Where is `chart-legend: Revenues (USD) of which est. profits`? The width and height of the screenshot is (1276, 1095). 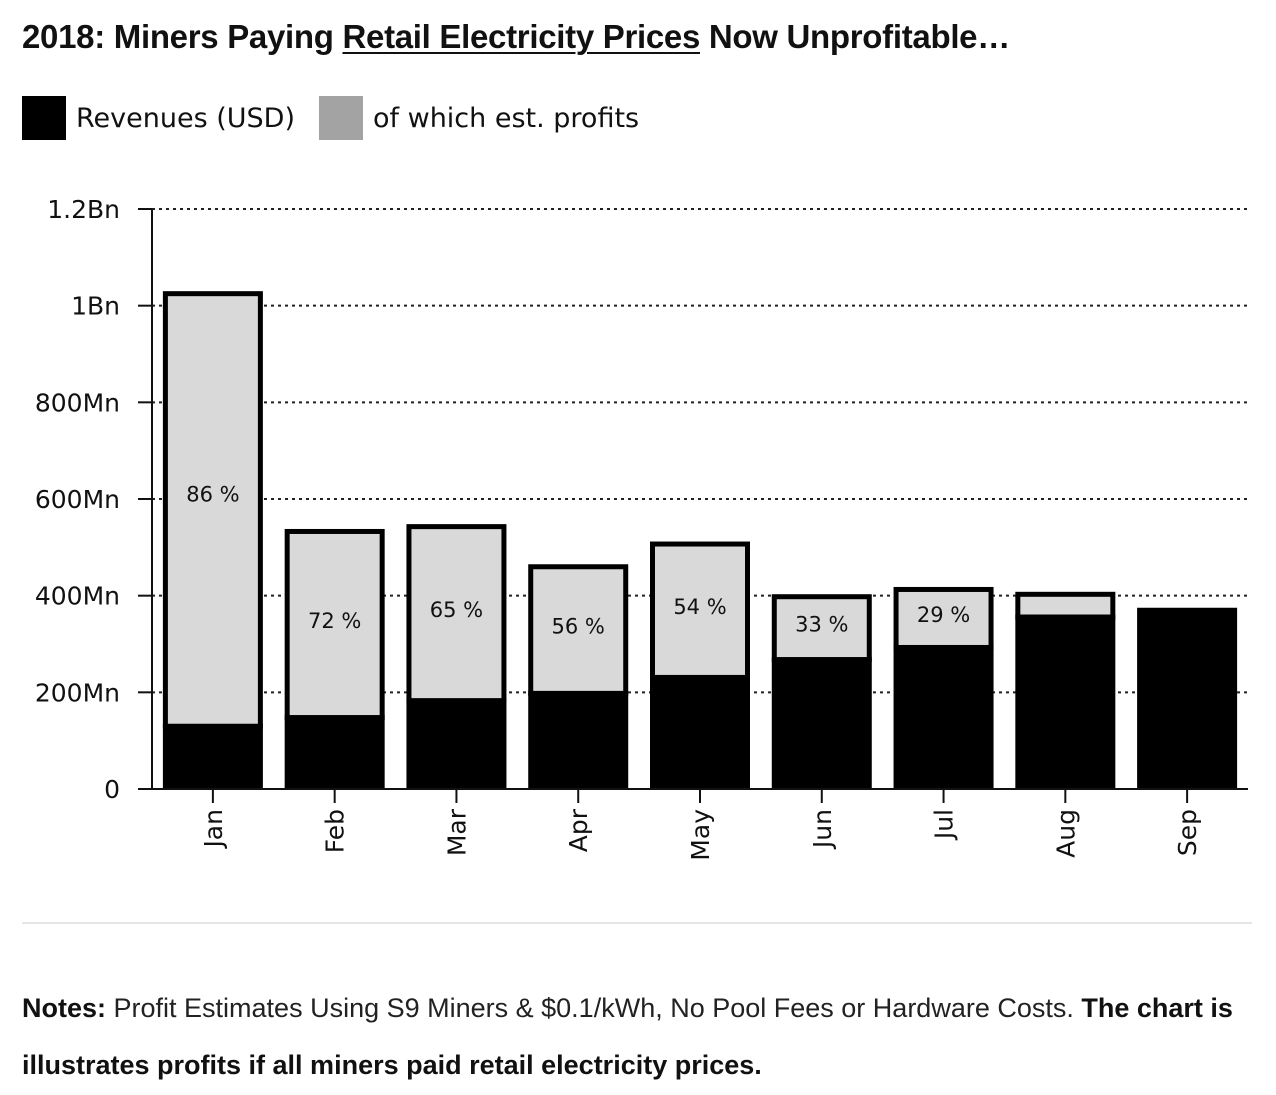
chart-legend: Revenues (USD) of which est. profits is located at coordinates (342, 118).